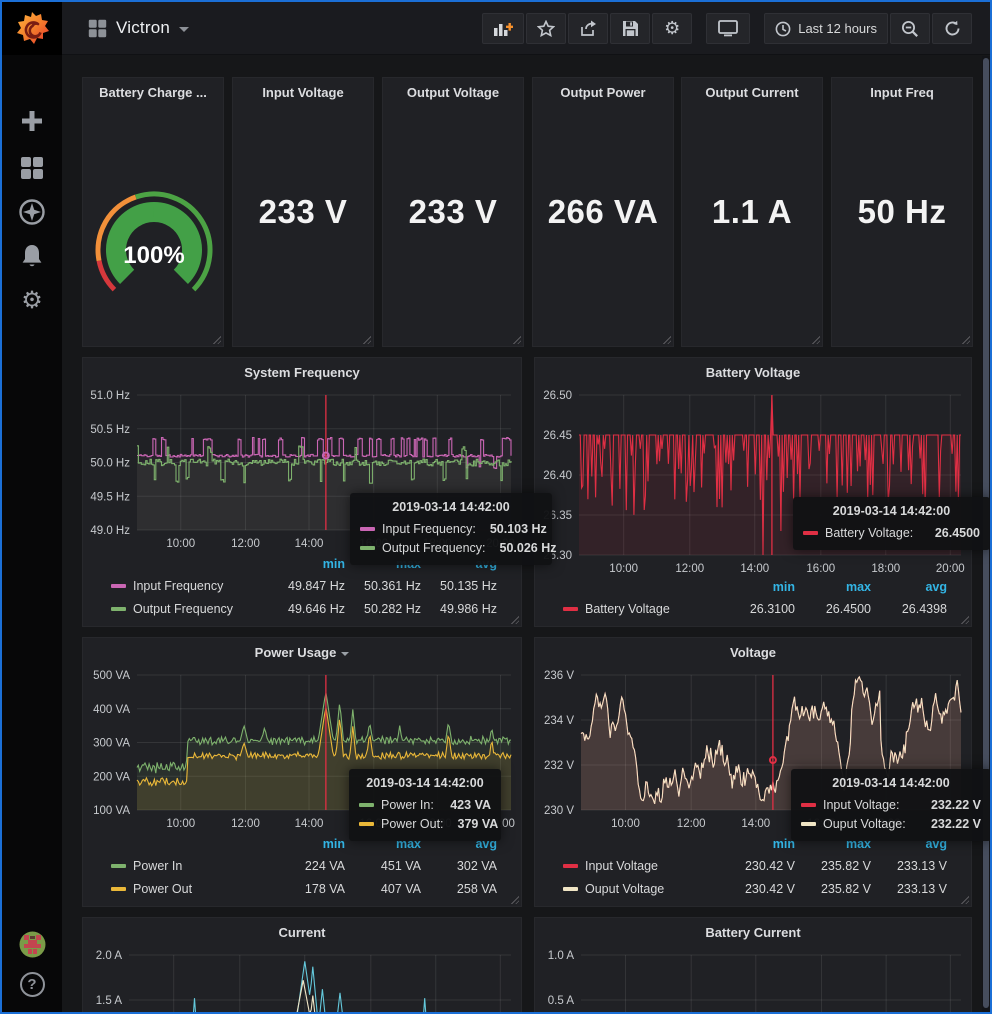 This screenshot has height=1014, width=992. What do you see at coordinates (902, 92) in the screenshot?
I see `panel-title: Input Freq` at bounding box center [902, 92].